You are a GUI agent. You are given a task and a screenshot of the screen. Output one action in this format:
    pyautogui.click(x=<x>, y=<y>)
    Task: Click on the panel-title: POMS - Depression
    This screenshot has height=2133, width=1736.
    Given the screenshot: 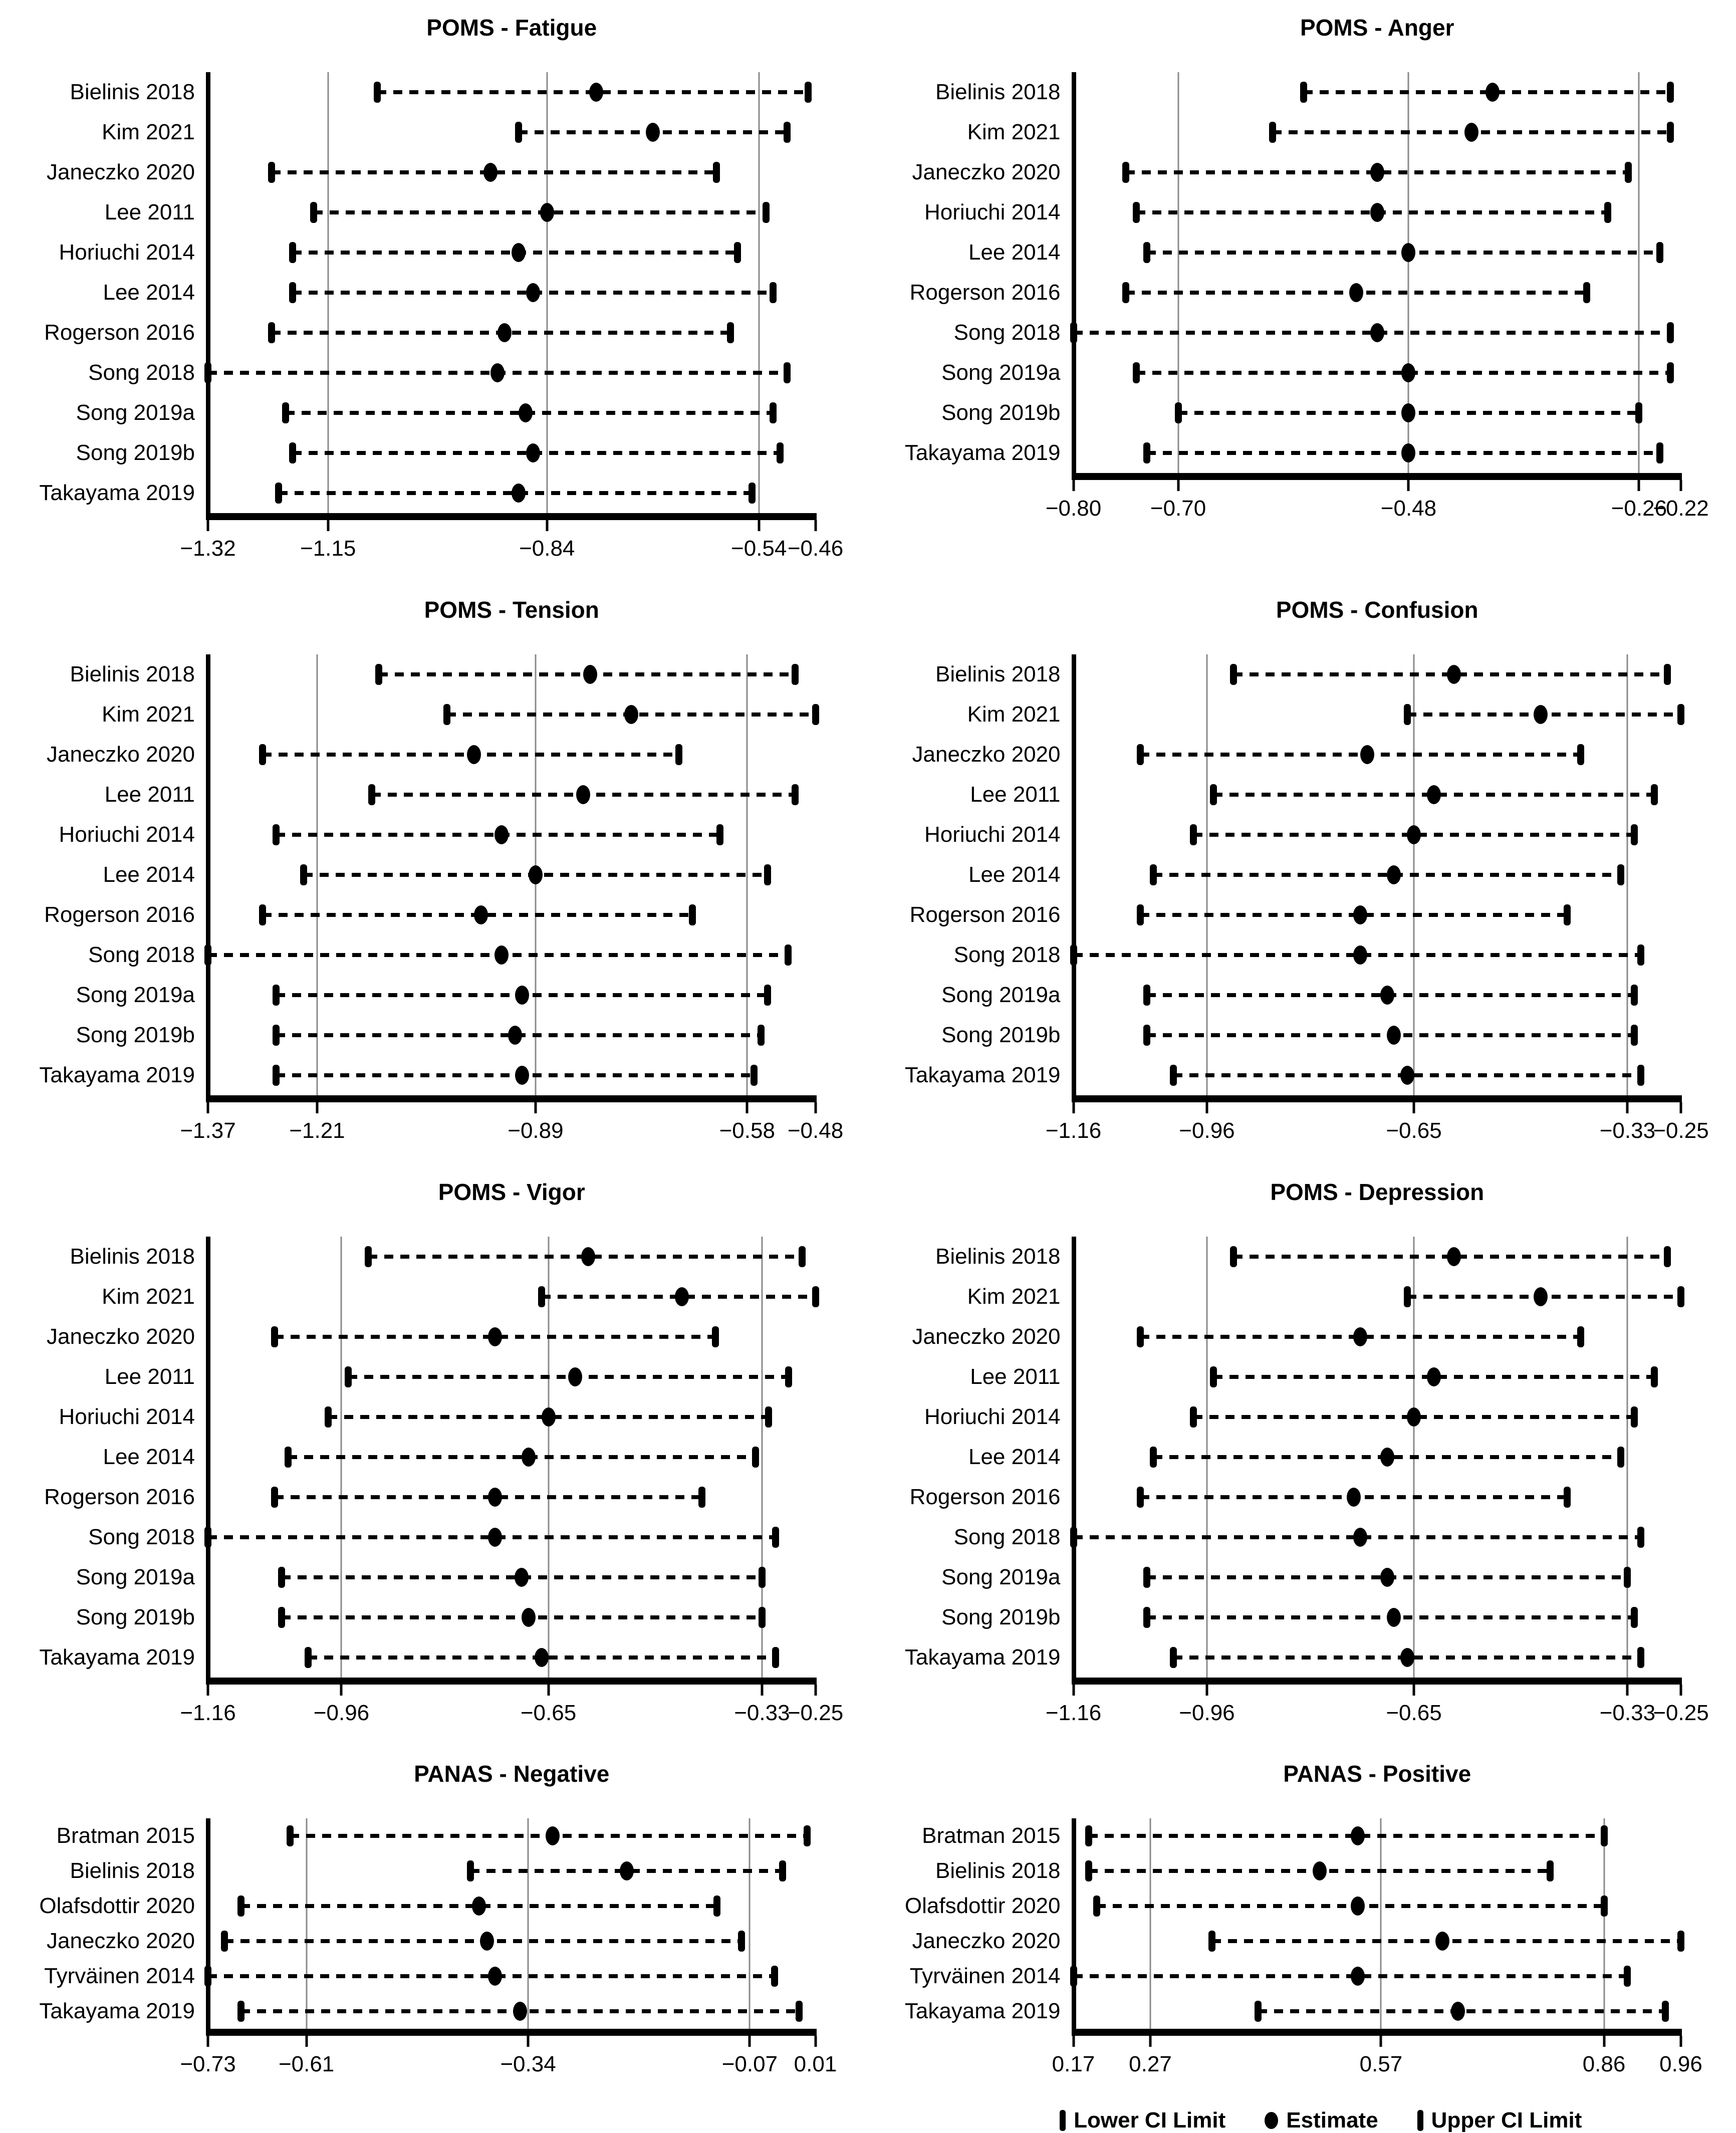 What is the action you would take?
    pyautogui.click(x=1377, y=1192)
    